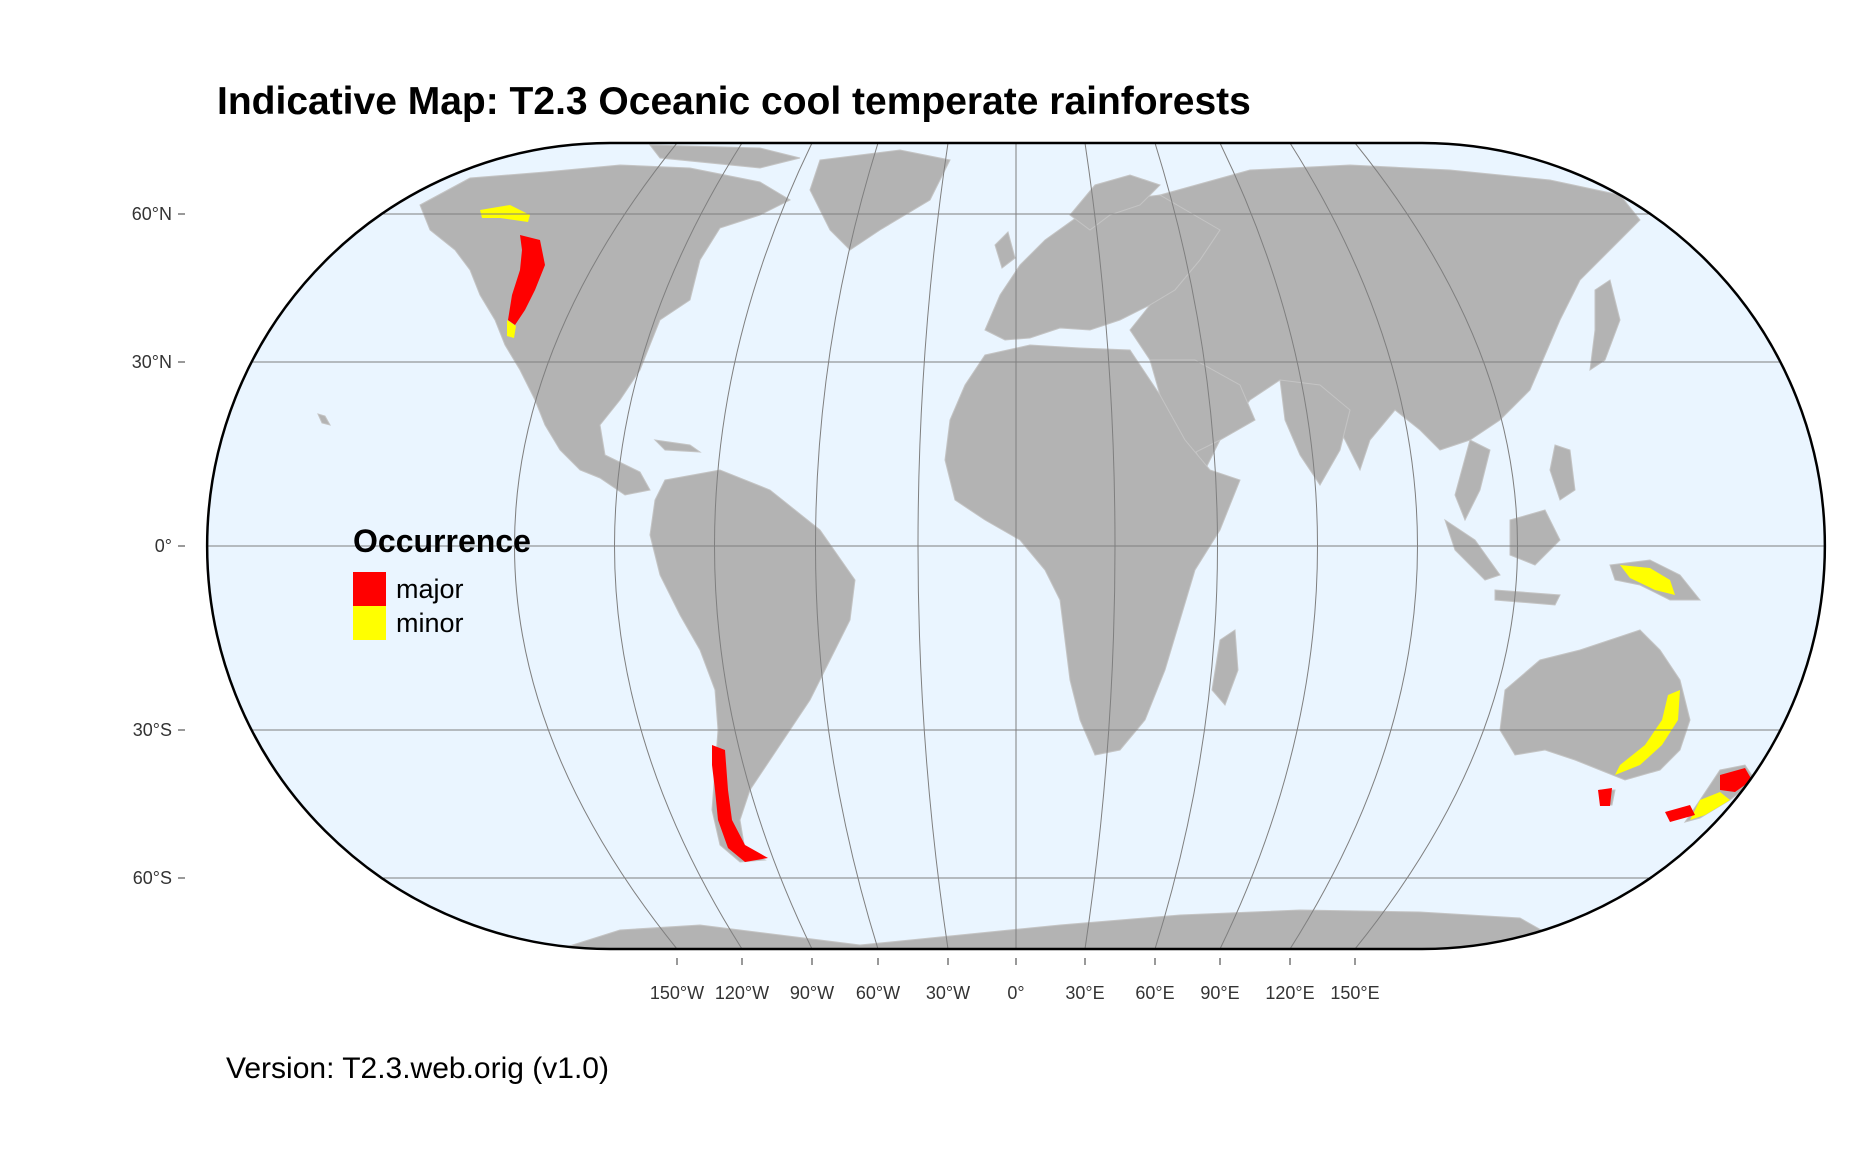  What do you see at coordinates (742, 993) in the screenshot?
I see `lon-label-120w: 120°W` at bounding box center [742, 993].